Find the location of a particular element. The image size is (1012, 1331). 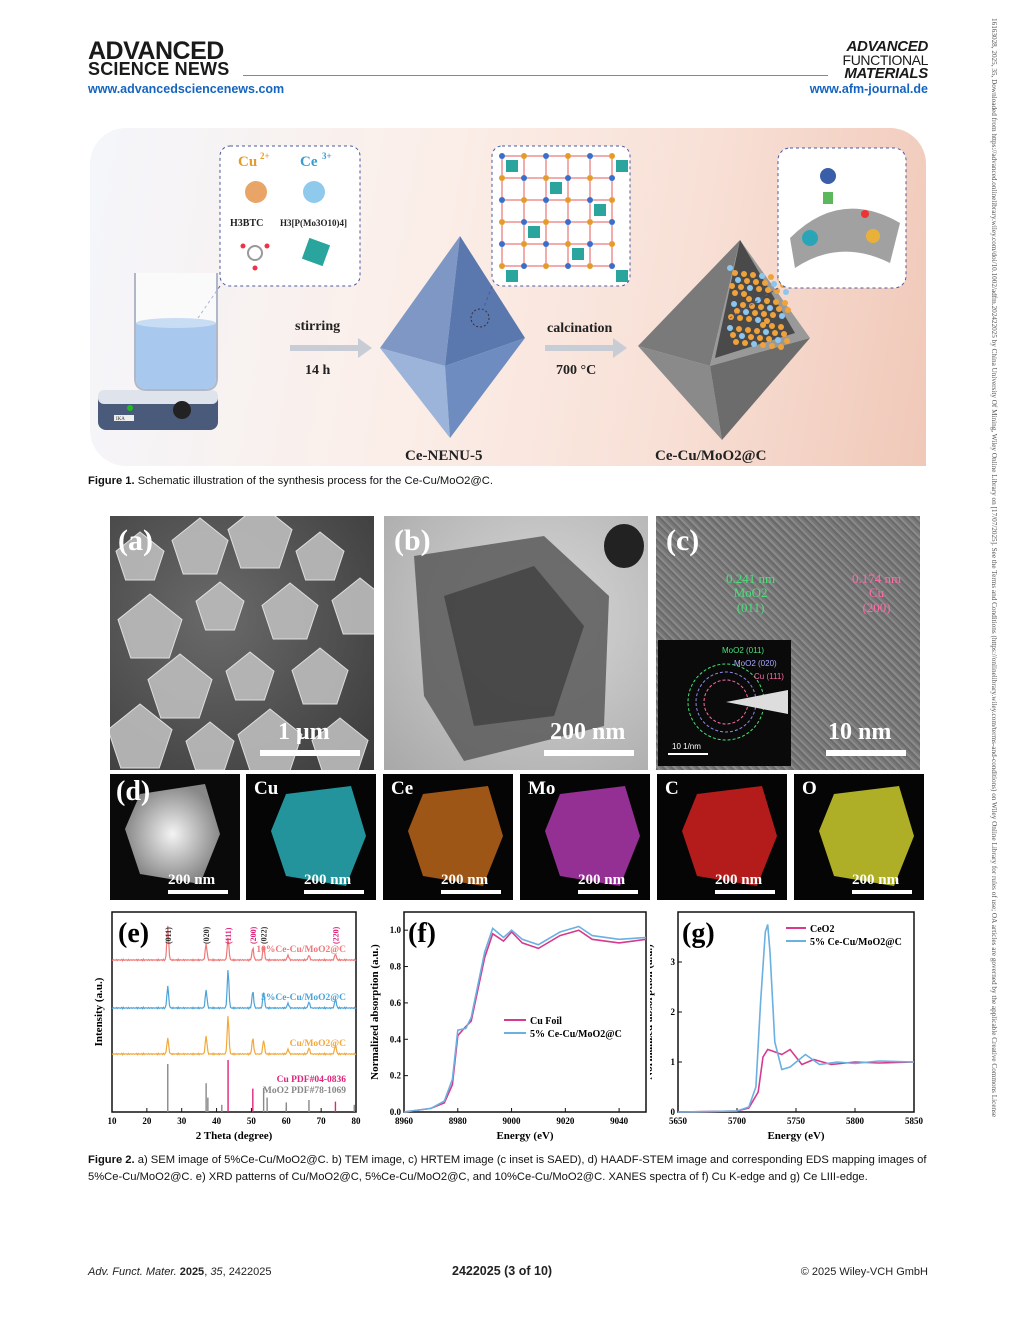

xrd-series-label: 10%Ce-Cu/MoO2@C is located at coordinates (301, 950).